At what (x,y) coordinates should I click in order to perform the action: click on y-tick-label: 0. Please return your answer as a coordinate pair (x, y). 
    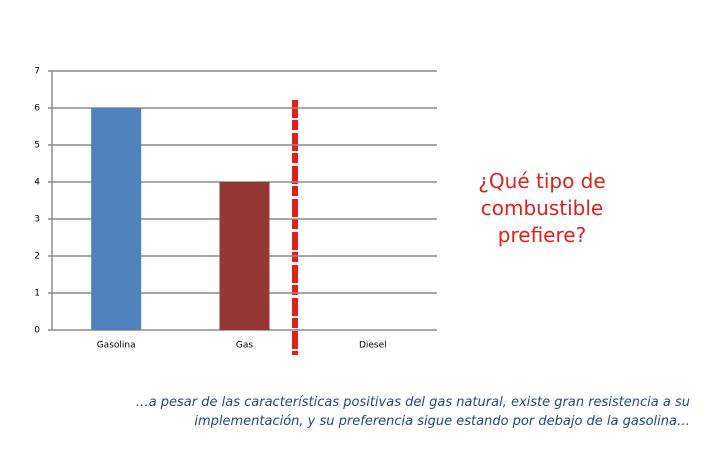
    Looking at the image, I should click on (37, 331).